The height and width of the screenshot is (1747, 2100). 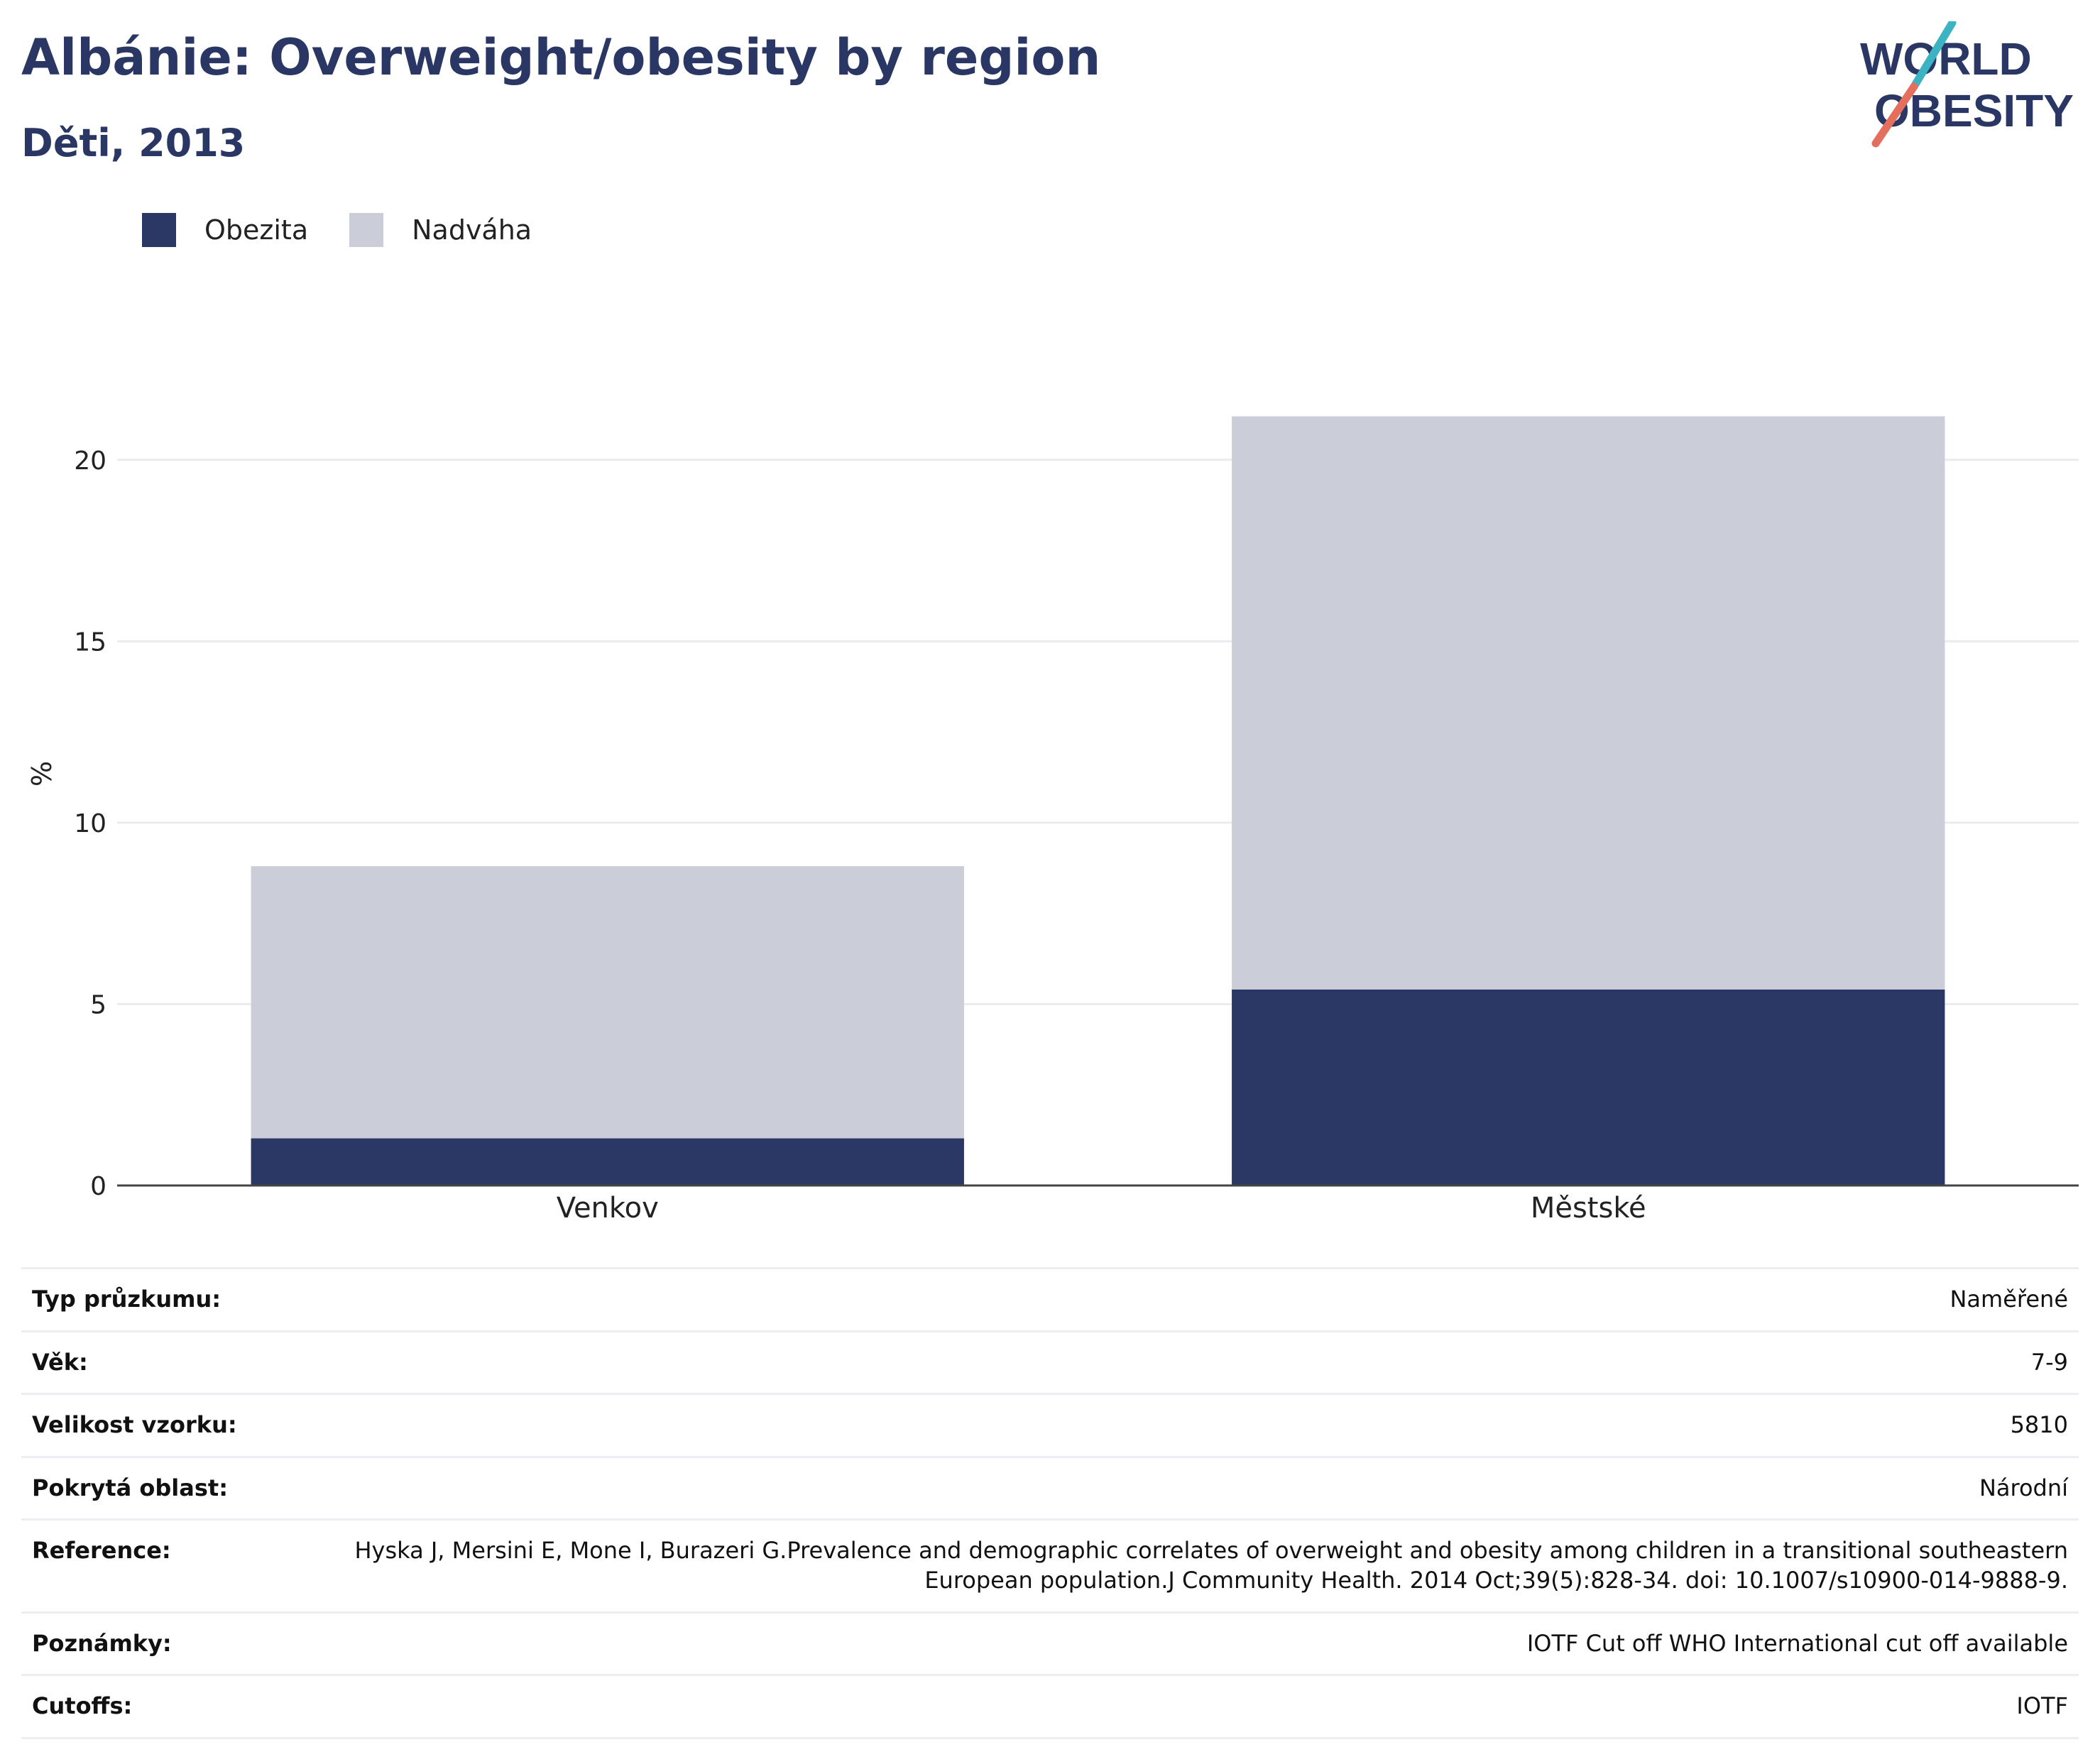 I want to click on meta-row: Věk: 7-9, so click(x=1050, y=1362).